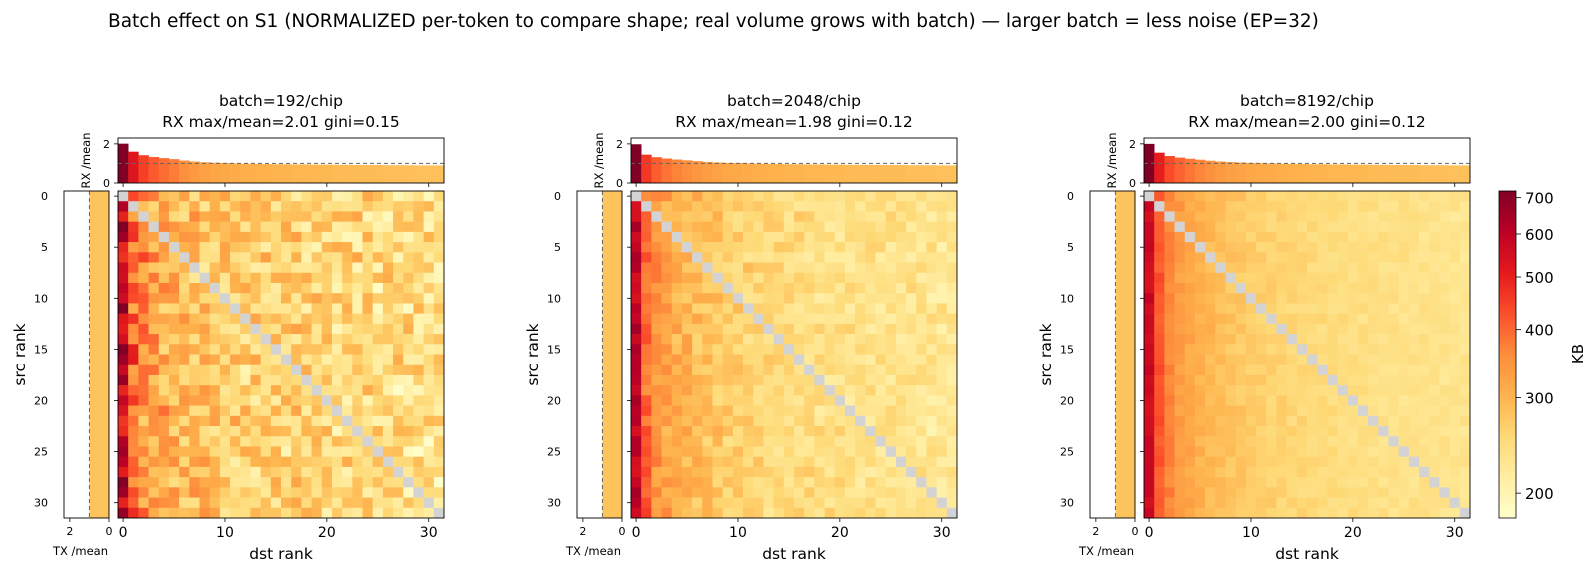  I want to click on y-tick-label: 0, so click(557, 196).